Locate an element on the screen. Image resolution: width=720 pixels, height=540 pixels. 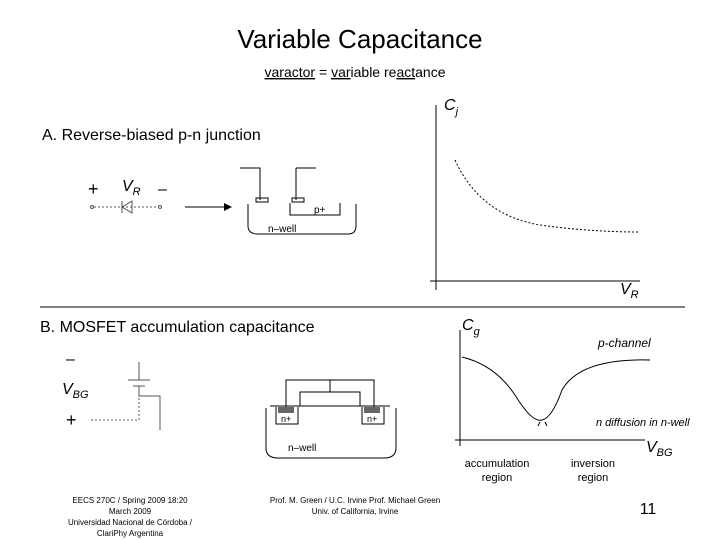
subtitle-part: = is located at coordinates (323, 72).